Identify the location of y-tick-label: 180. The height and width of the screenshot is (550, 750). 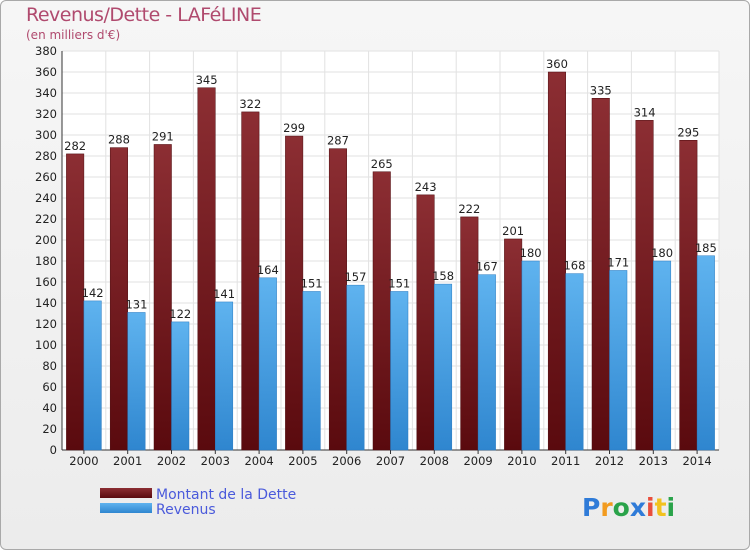
(46, 261).